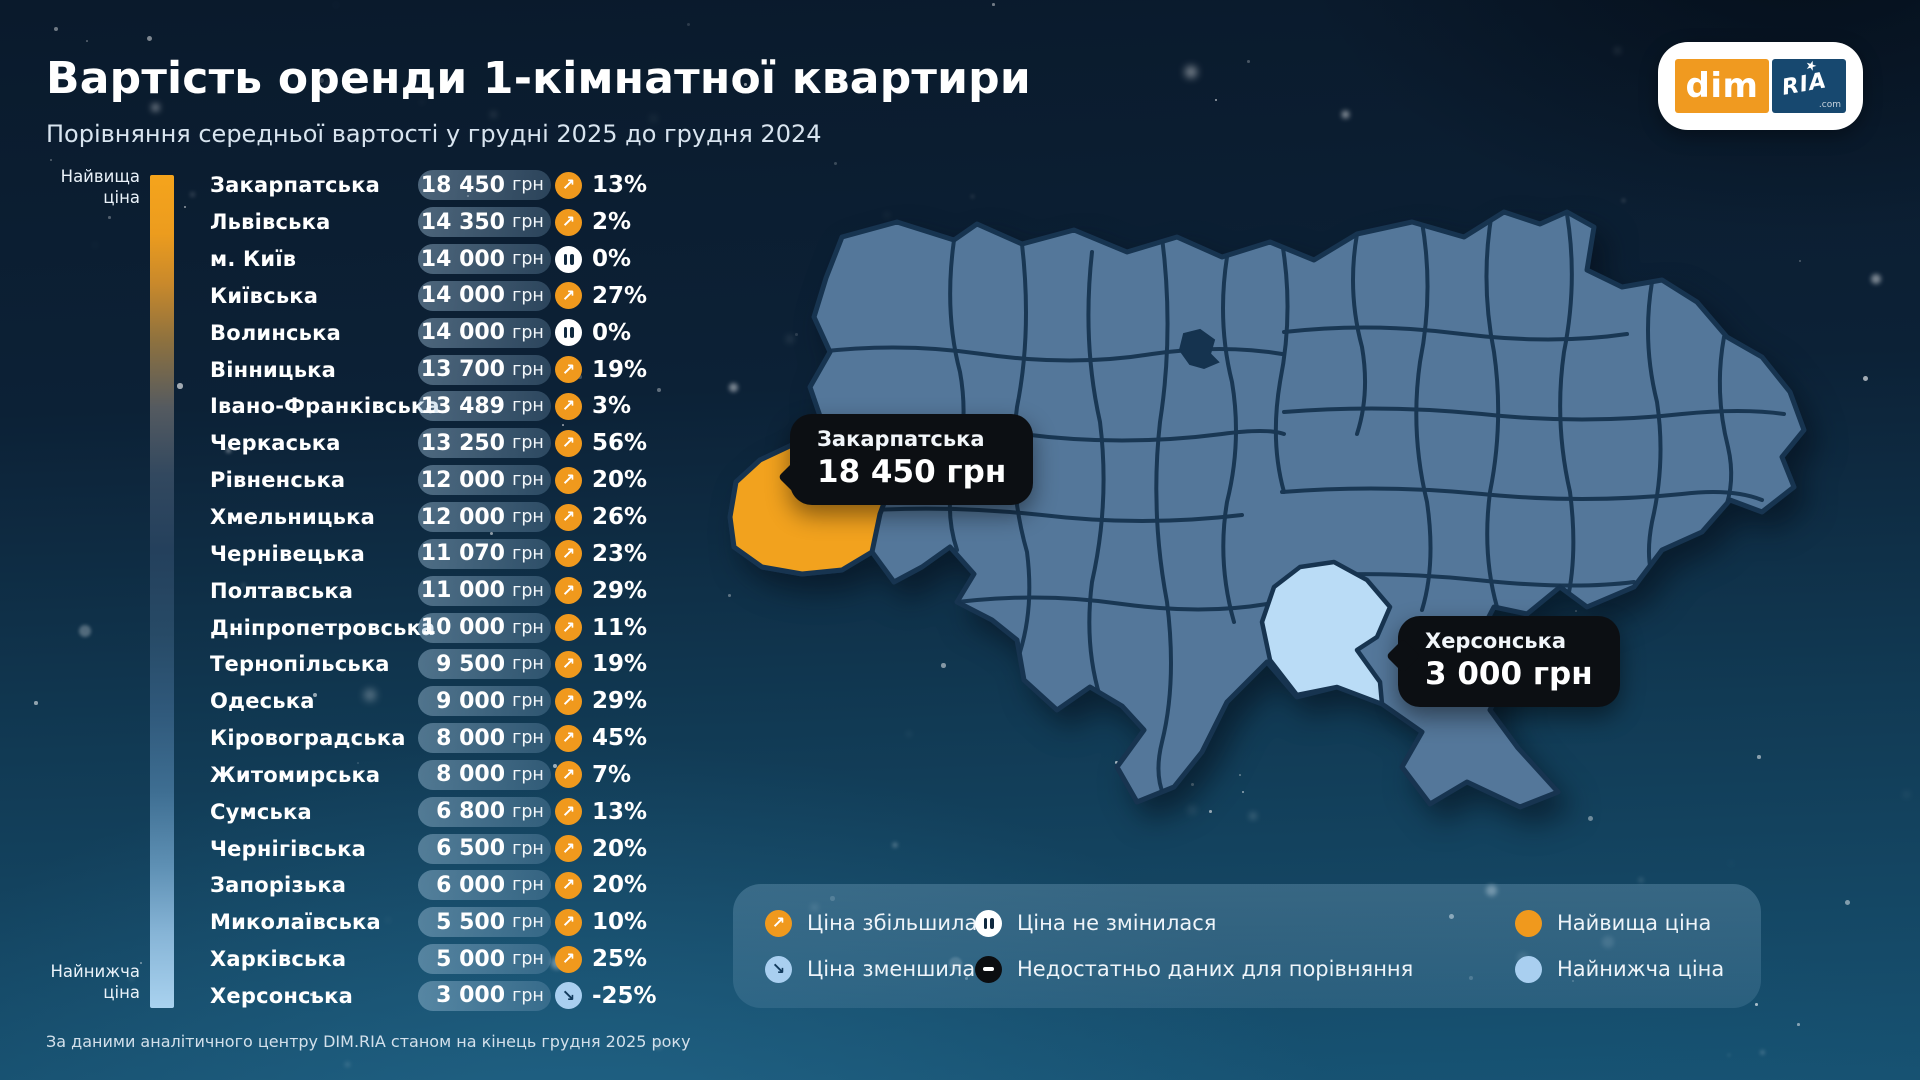  Describe the element at coordinates (462, 628) in the screenshot. I see `price-value: 10 000` at that location.